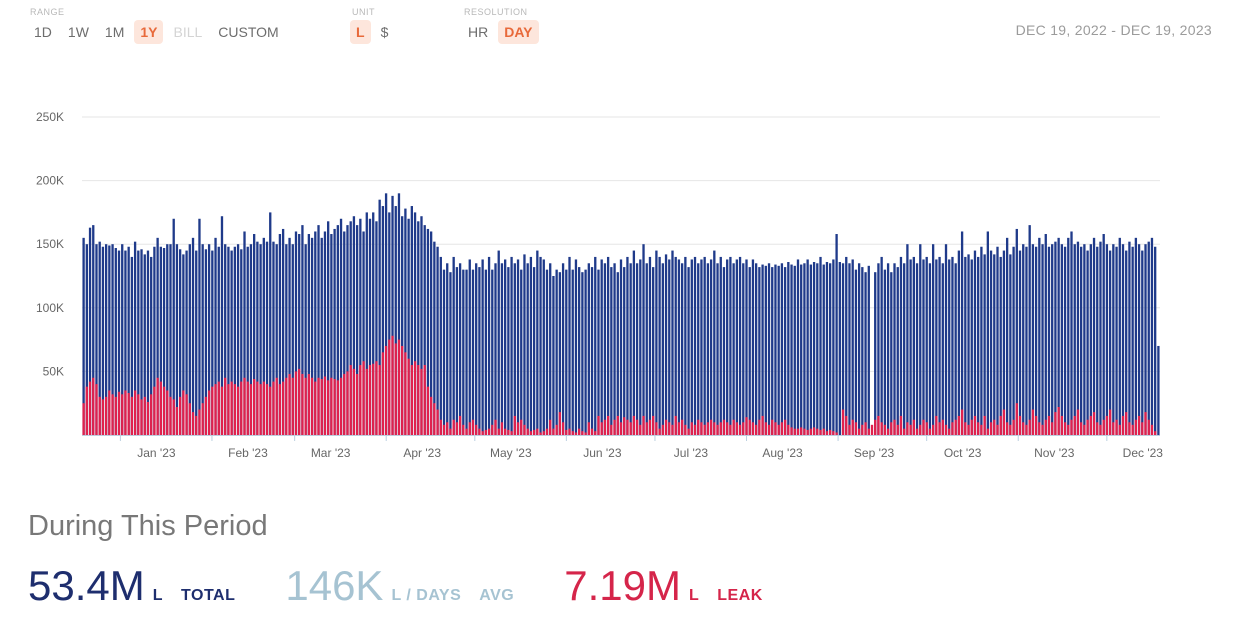 The height and width of the screenshot is (636, 1242). Describe the element at coordinates (114, 32) in the screenshot. I see `range-option-1m: 1M` at that location.